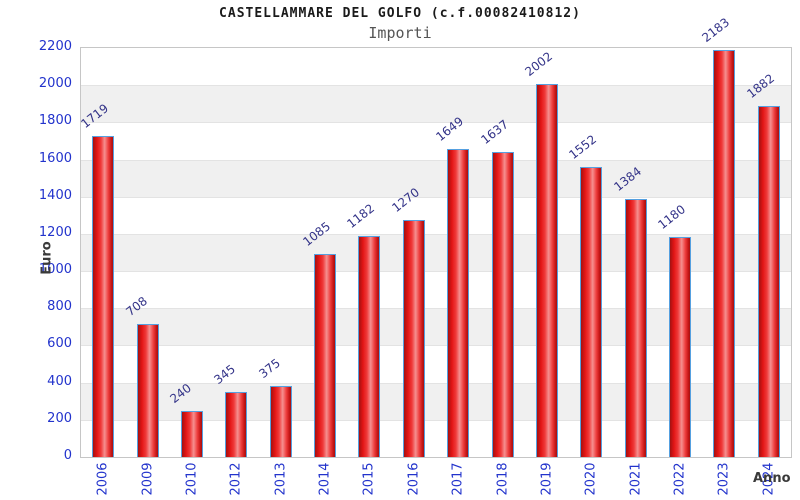  Describe the element at coordinates (400, 33) in the screenshot. I see `chart-subtitle: Importi` at that location.